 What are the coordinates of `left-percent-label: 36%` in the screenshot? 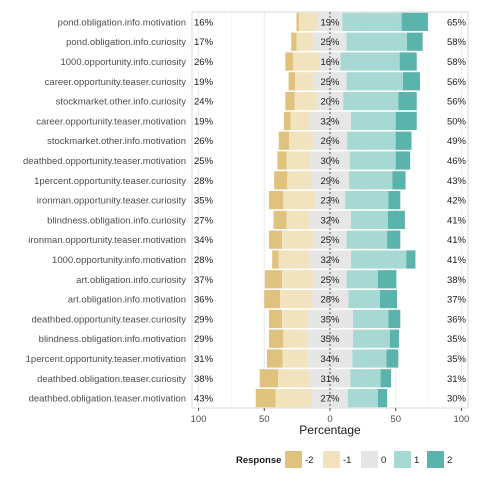 It's located at (204, 300).